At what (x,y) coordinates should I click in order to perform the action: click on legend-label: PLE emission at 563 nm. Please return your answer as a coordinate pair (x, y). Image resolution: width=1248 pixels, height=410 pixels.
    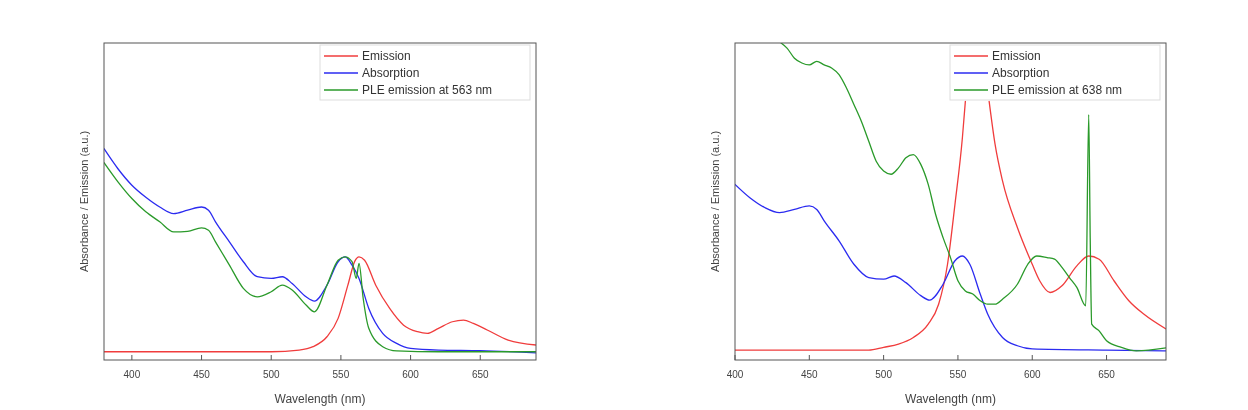
    Looking at the image, I should click on (427, 90).